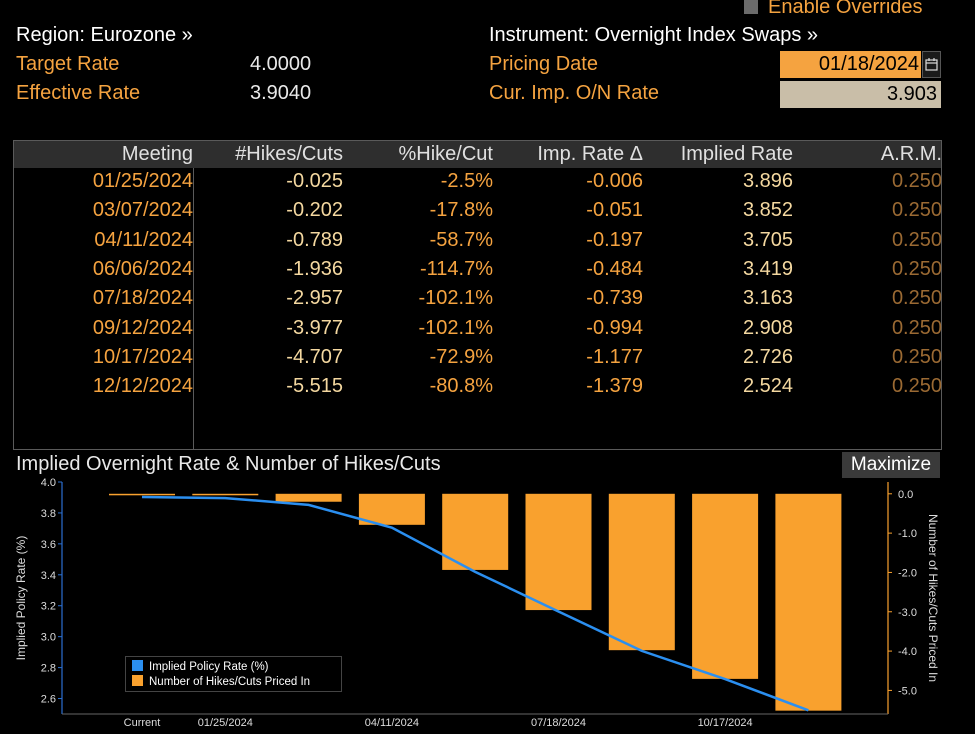 This screenshot has height=734, width=975. Describe the element at coordinates (314, 386) in the screenshot. I see `cell-hikes-cuts: -5.515` at that location.